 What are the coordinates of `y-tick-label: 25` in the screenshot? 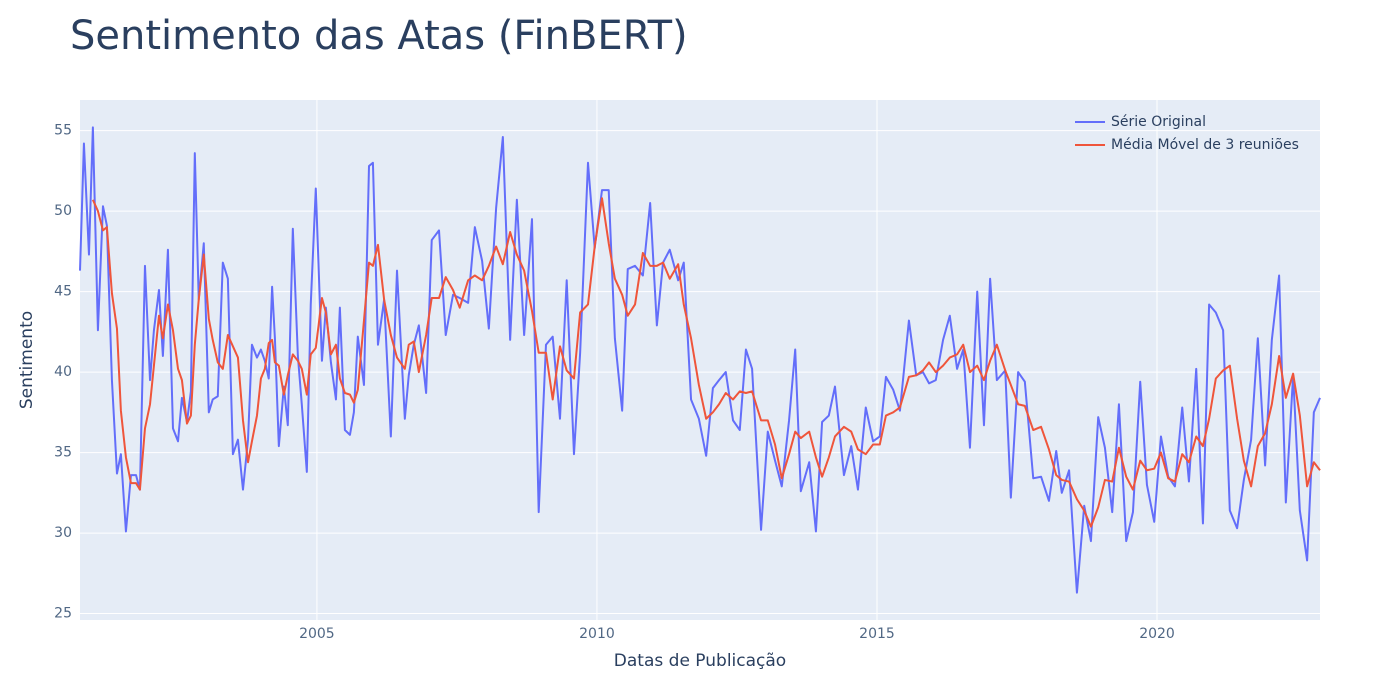 It's located at (63, 614).